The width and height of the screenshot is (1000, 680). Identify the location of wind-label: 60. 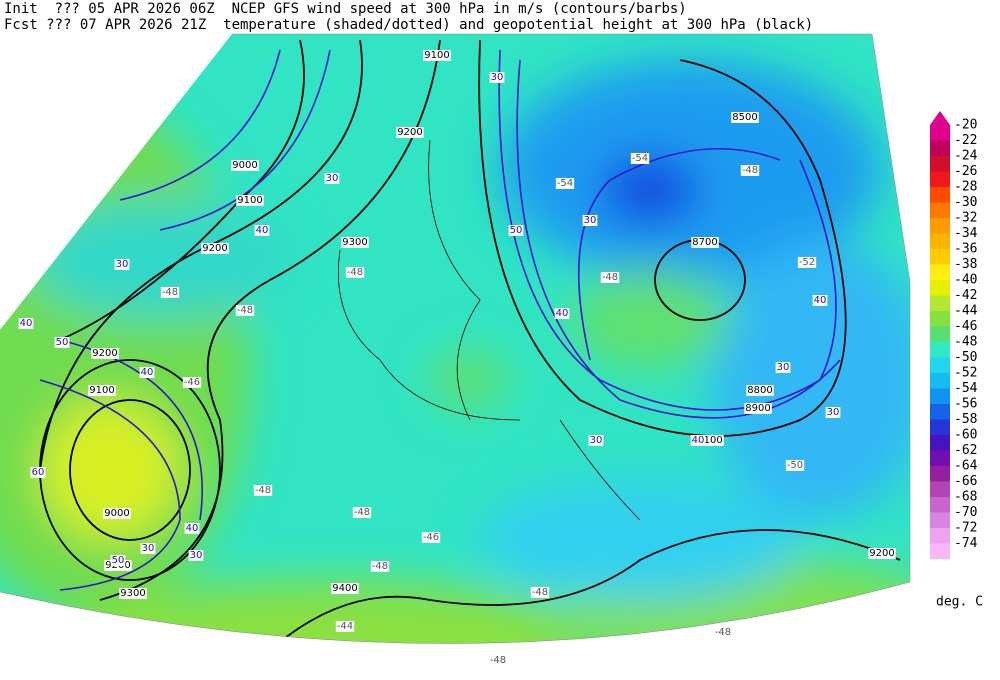
(38, 472).